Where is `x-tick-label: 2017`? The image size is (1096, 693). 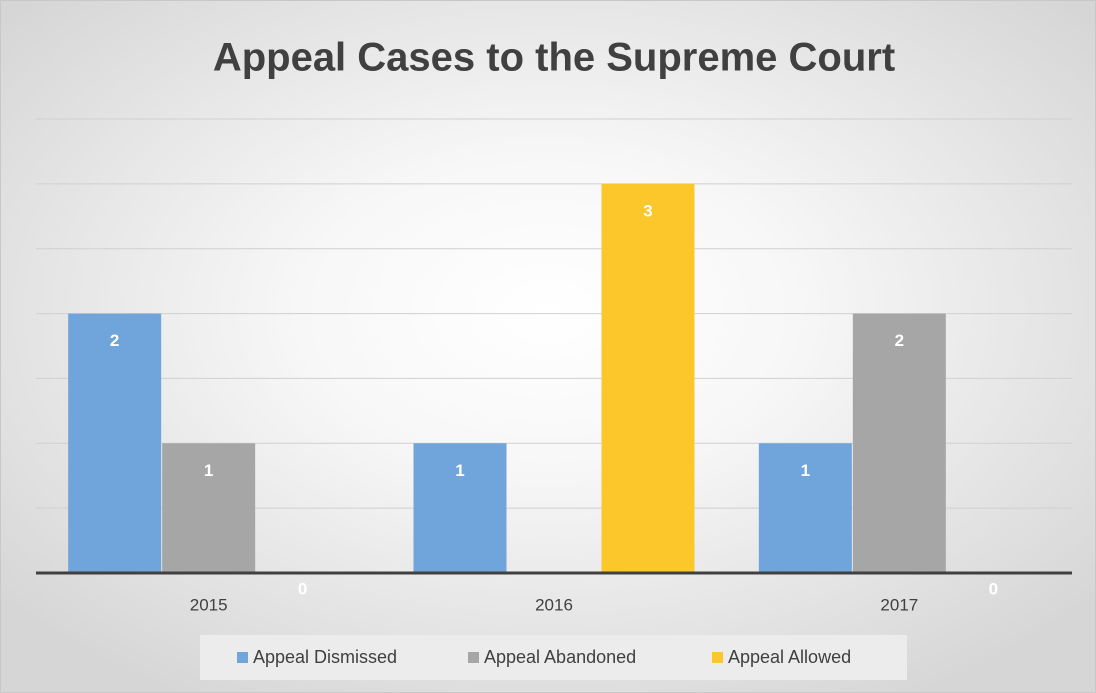
x-tick-label: 2017 is located at coordinates (899, 604).